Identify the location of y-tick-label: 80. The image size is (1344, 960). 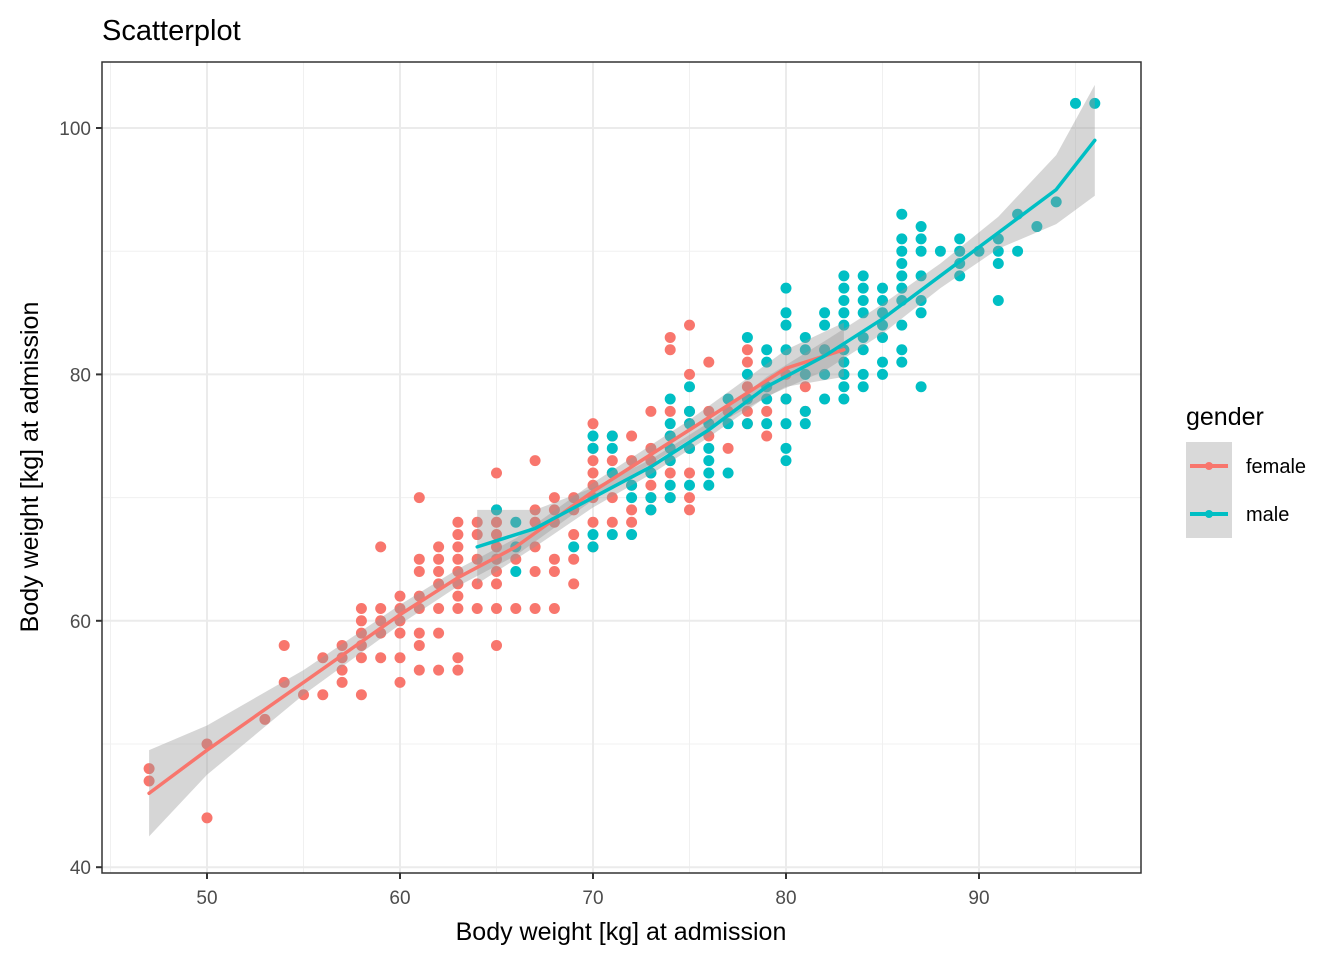
(80, 375).